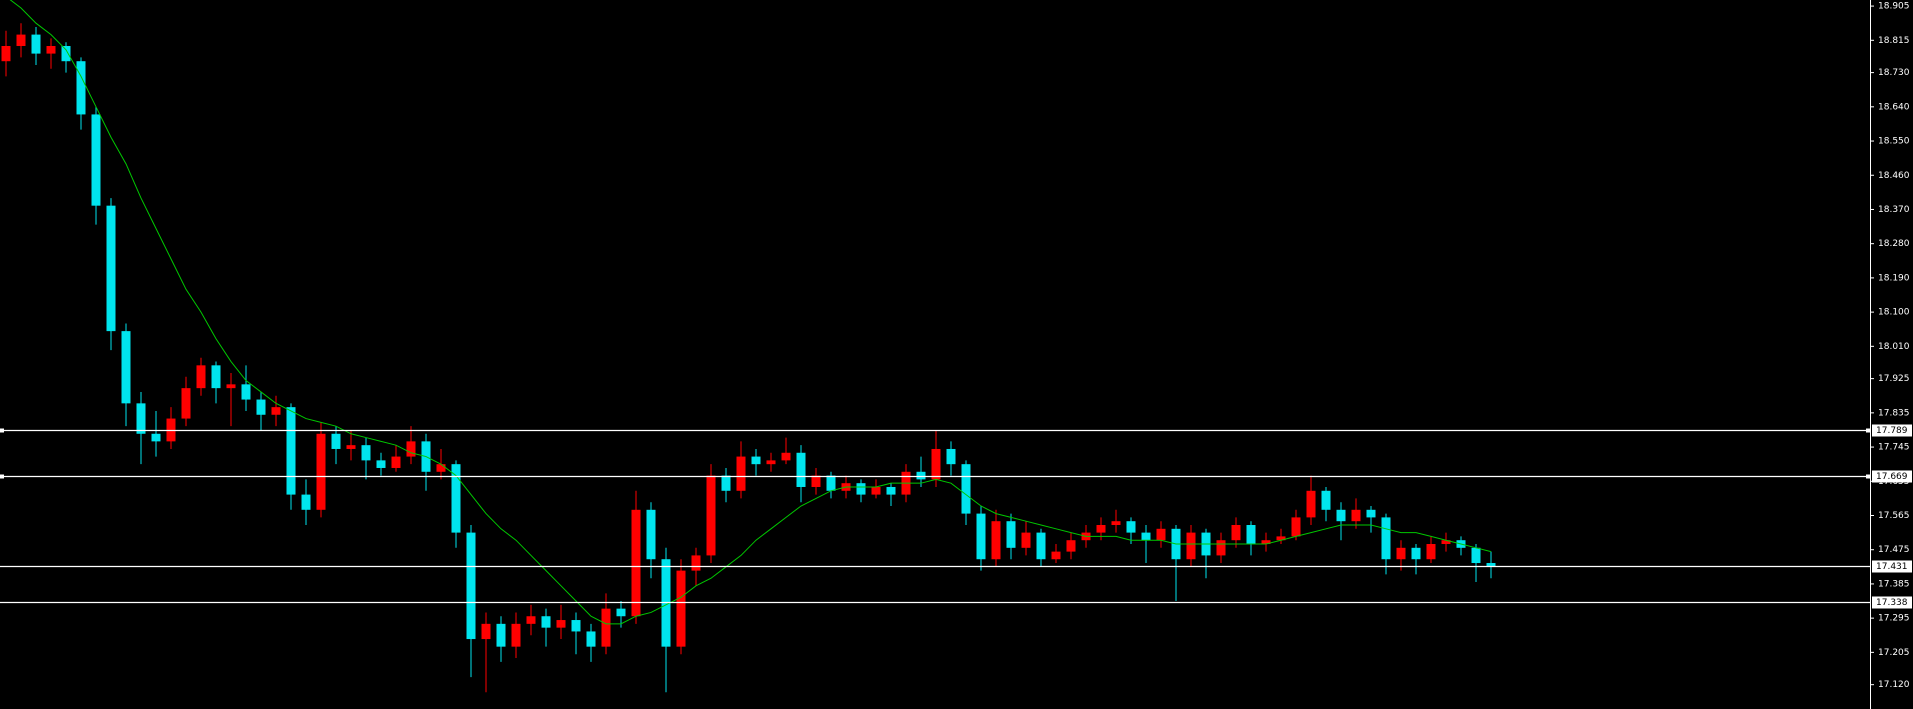  Describe the element at coordinates (1894, 107) in the screenshot. I see `y-tick-label: 18.640` at that location.